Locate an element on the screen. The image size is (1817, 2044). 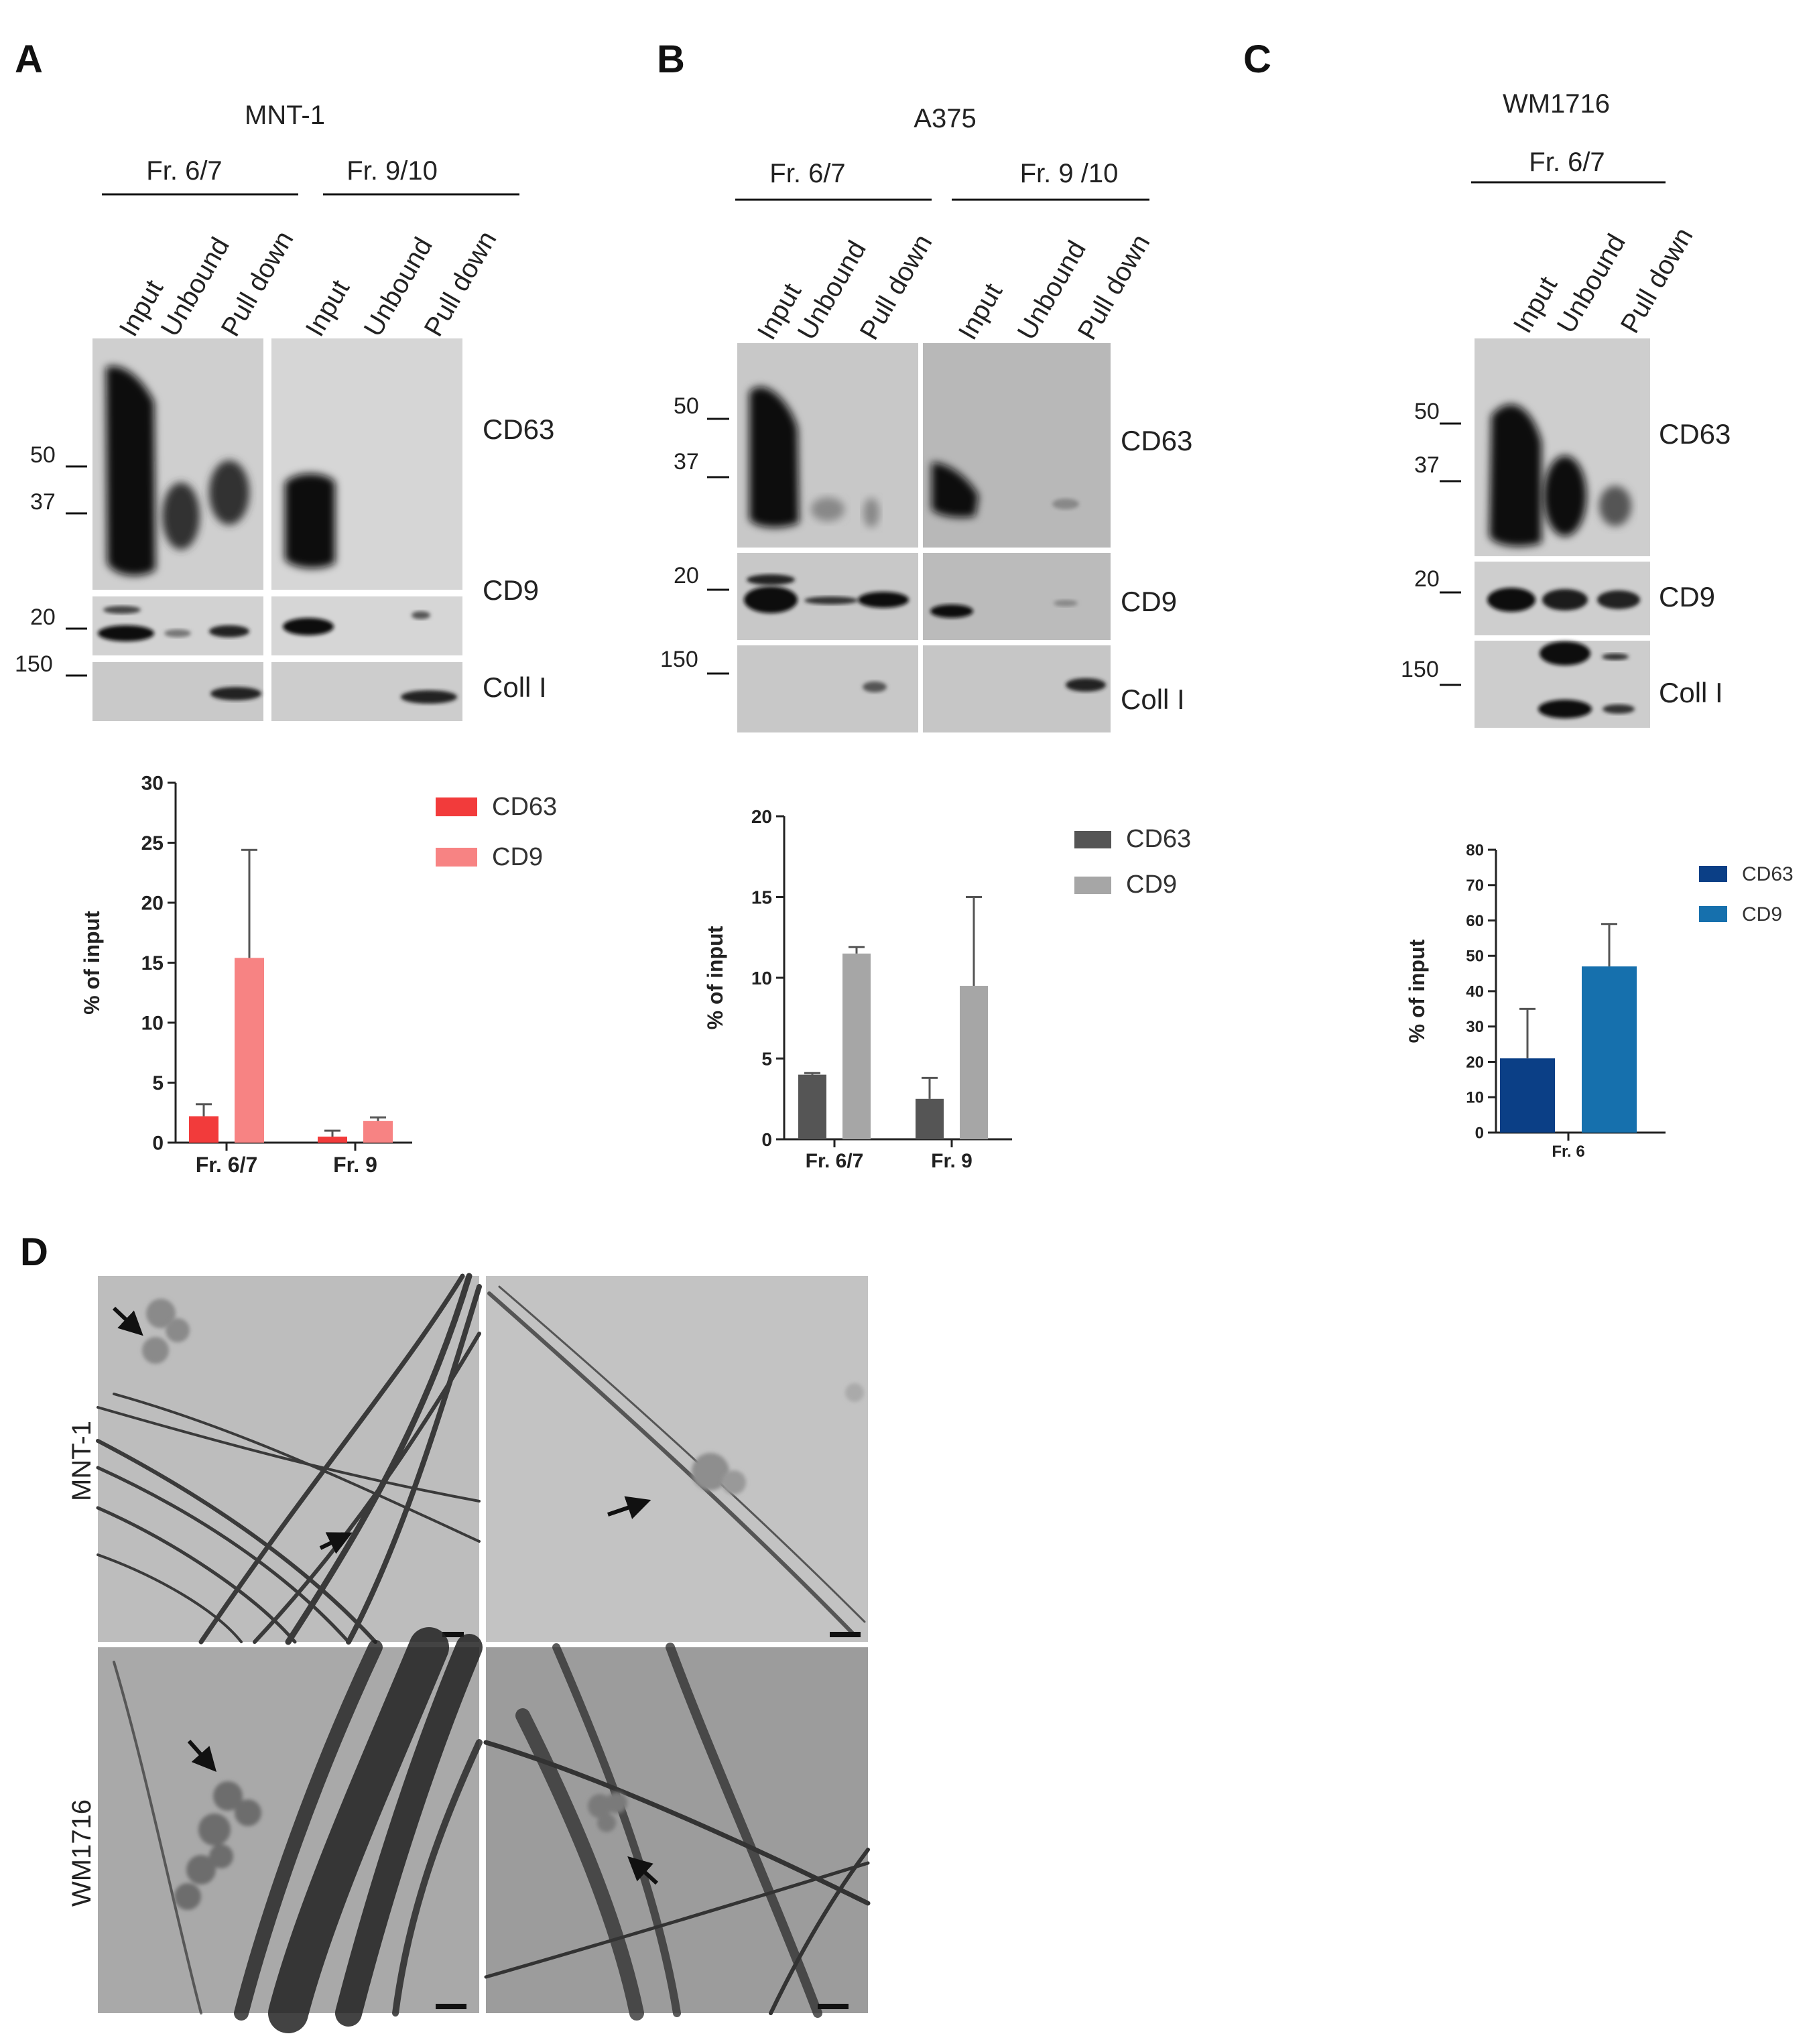
panel-d-row-label-mnt1: MNT-1 is located at coordinates (82, 1461).